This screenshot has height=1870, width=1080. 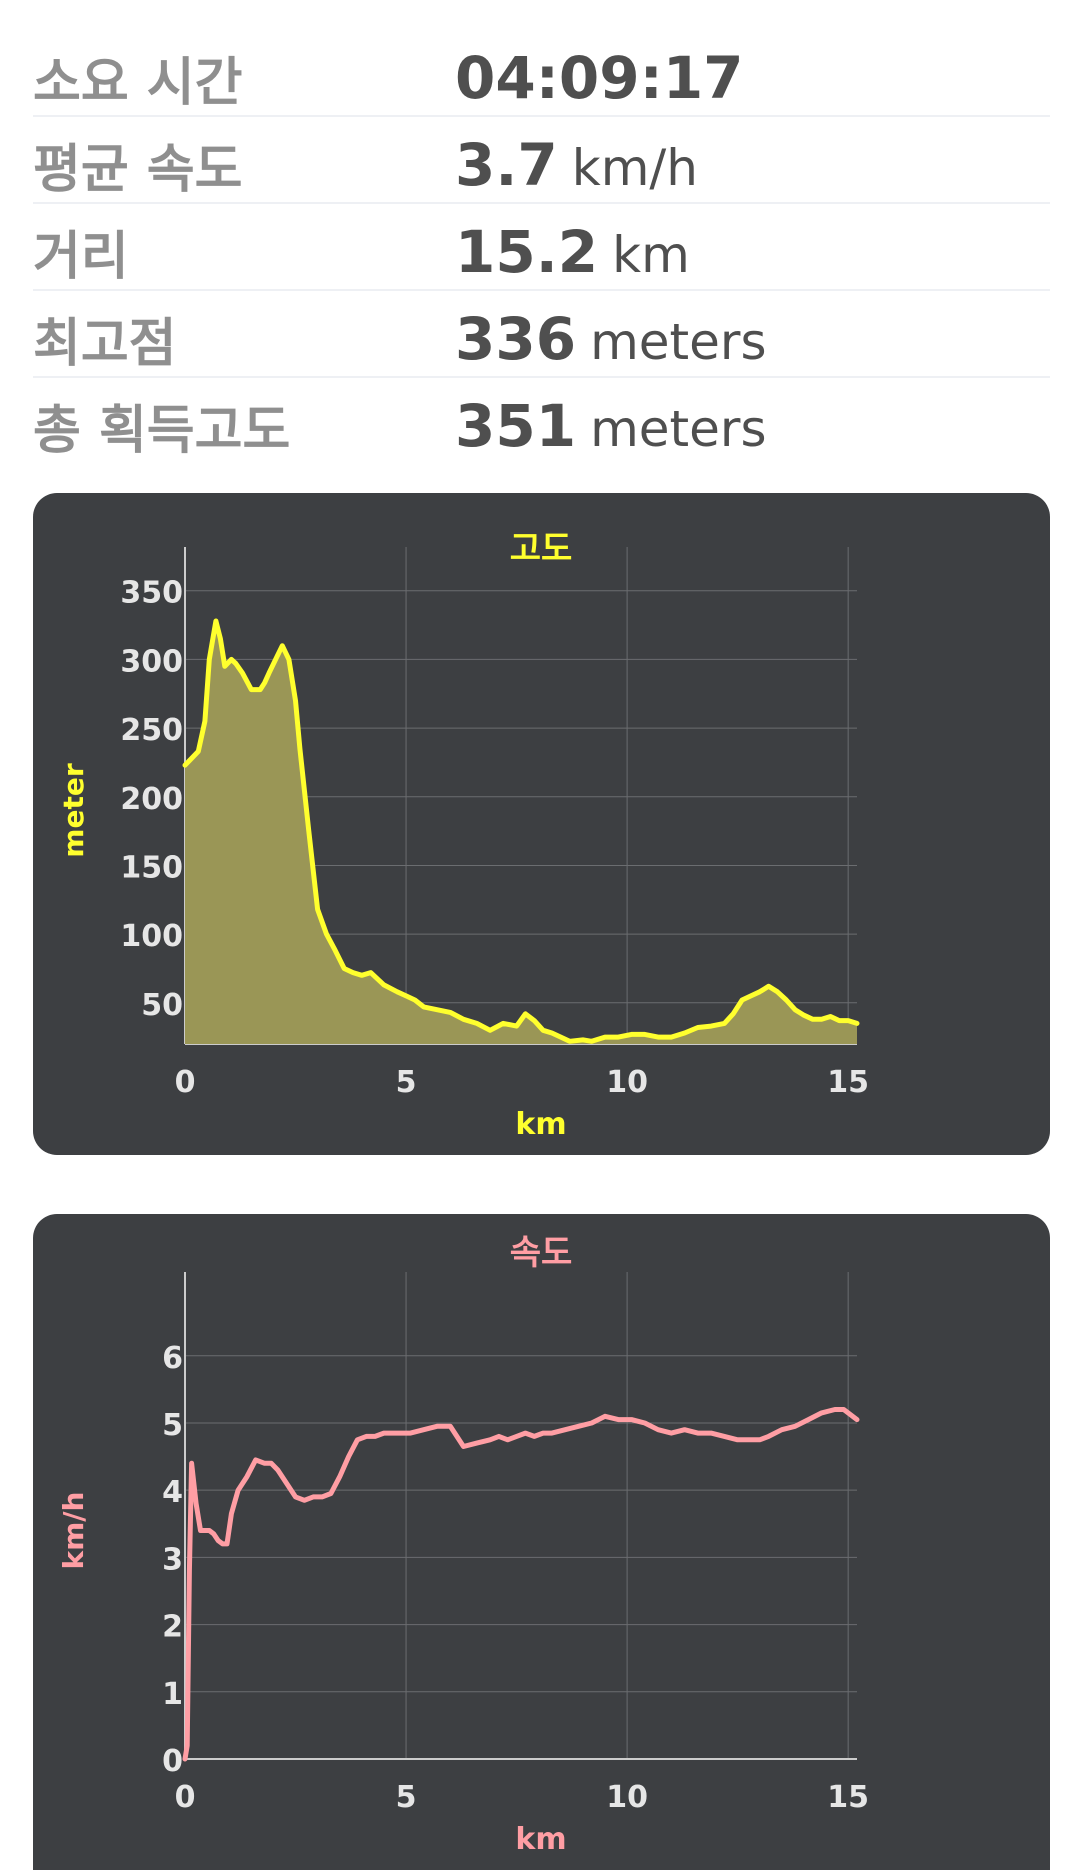 What do you see at coordinates (151, 867) in the screenshot?
I see `y-tick-label: 150` at bounding box center [151, 867].